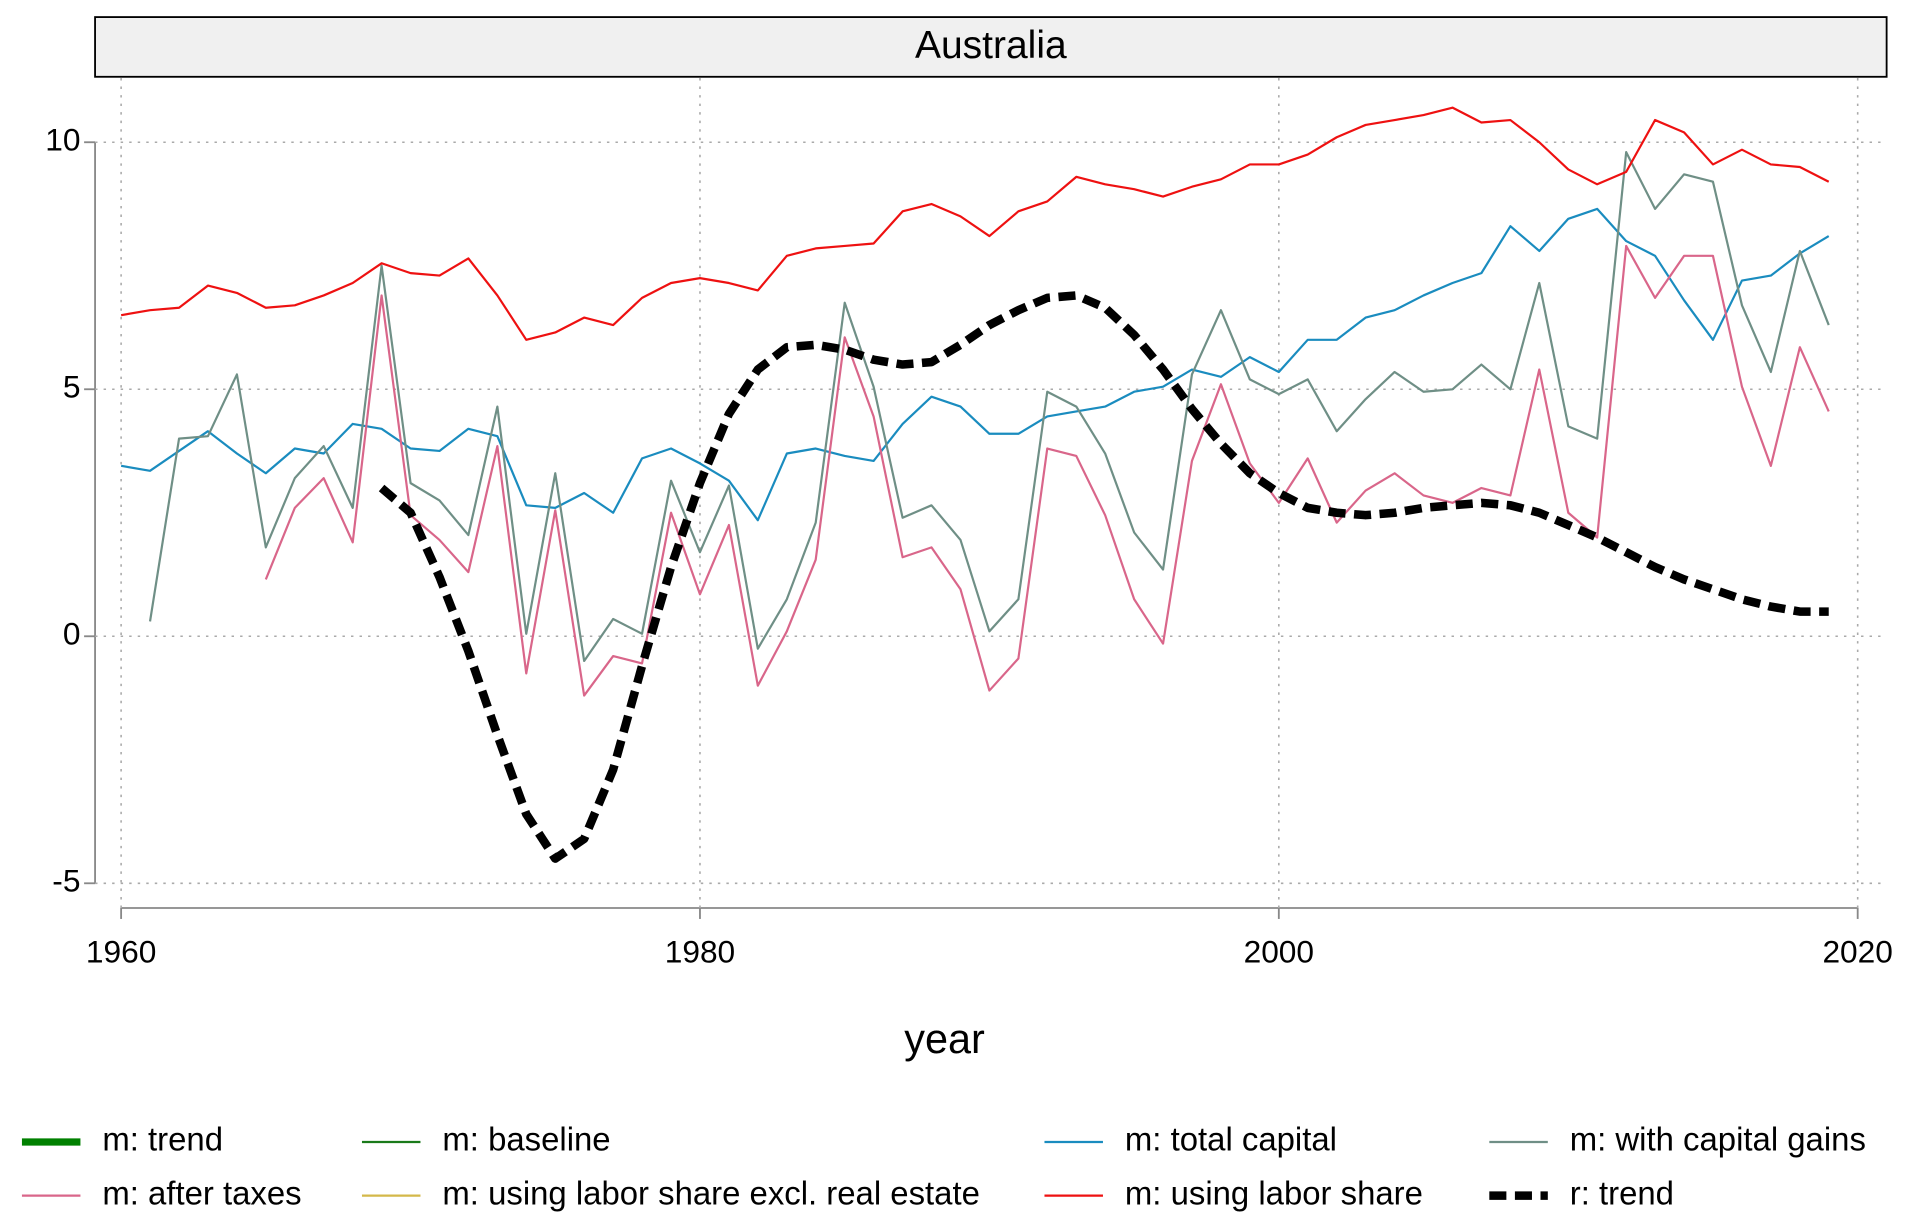  I want to click on strip, so click(991, 47).